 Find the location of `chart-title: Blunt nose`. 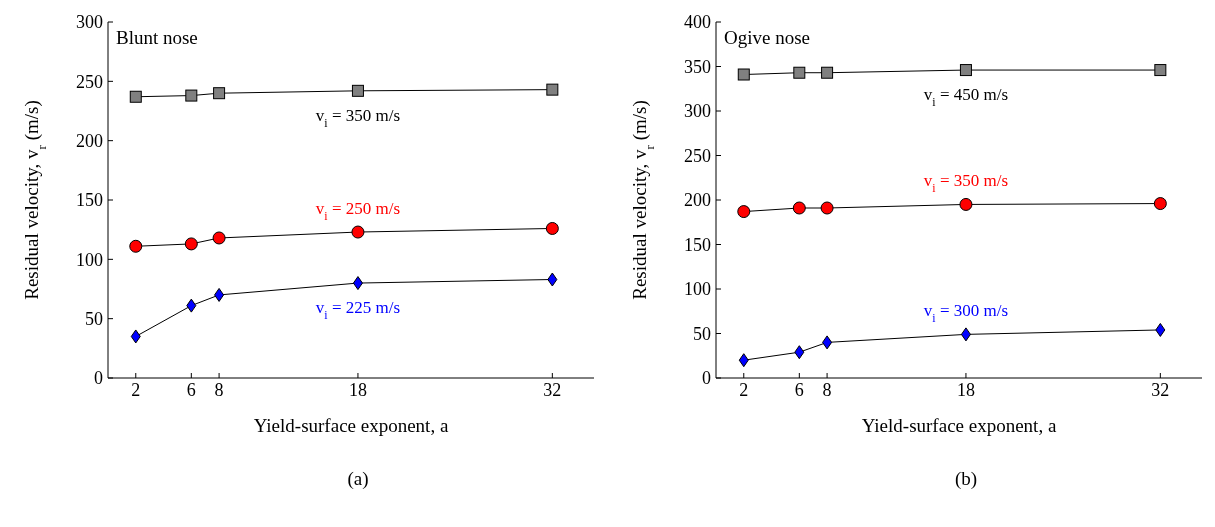

chart-title: Blunt nose is located at coordinates (157, 37).